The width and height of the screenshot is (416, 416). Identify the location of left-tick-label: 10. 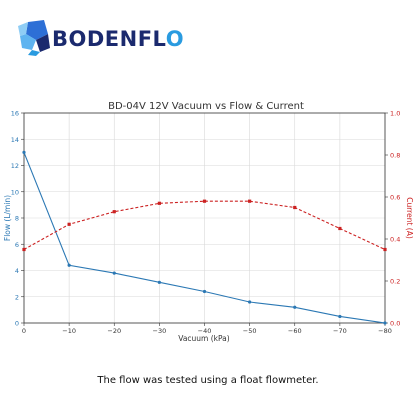
(15, 192).